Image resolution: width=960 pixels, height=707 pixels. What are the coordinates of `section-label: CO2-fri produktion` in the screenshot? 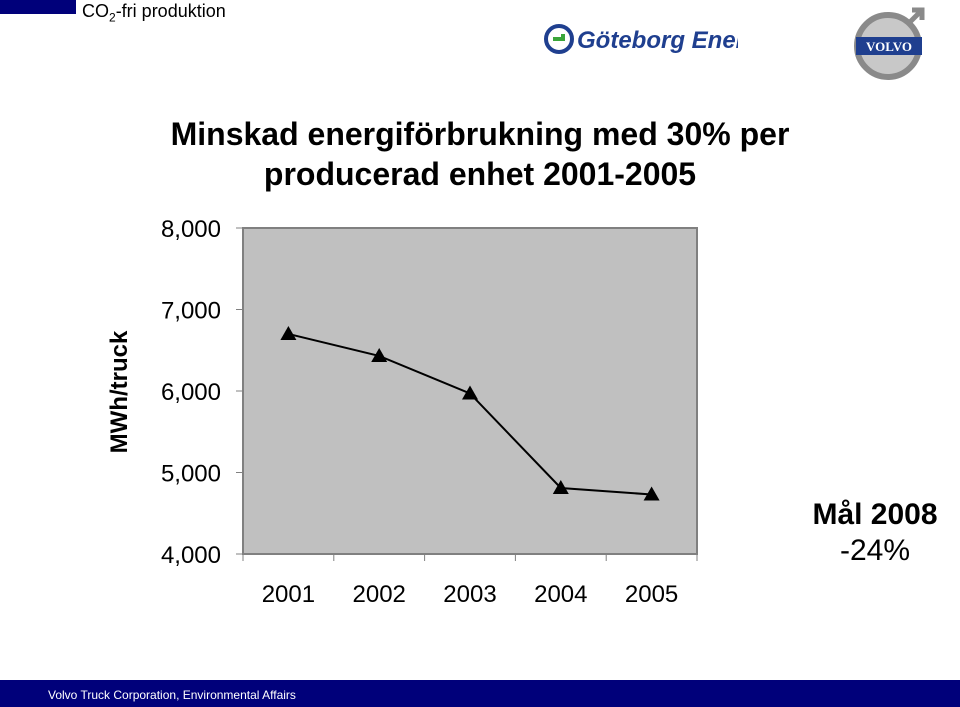 It's located at (154, 14).